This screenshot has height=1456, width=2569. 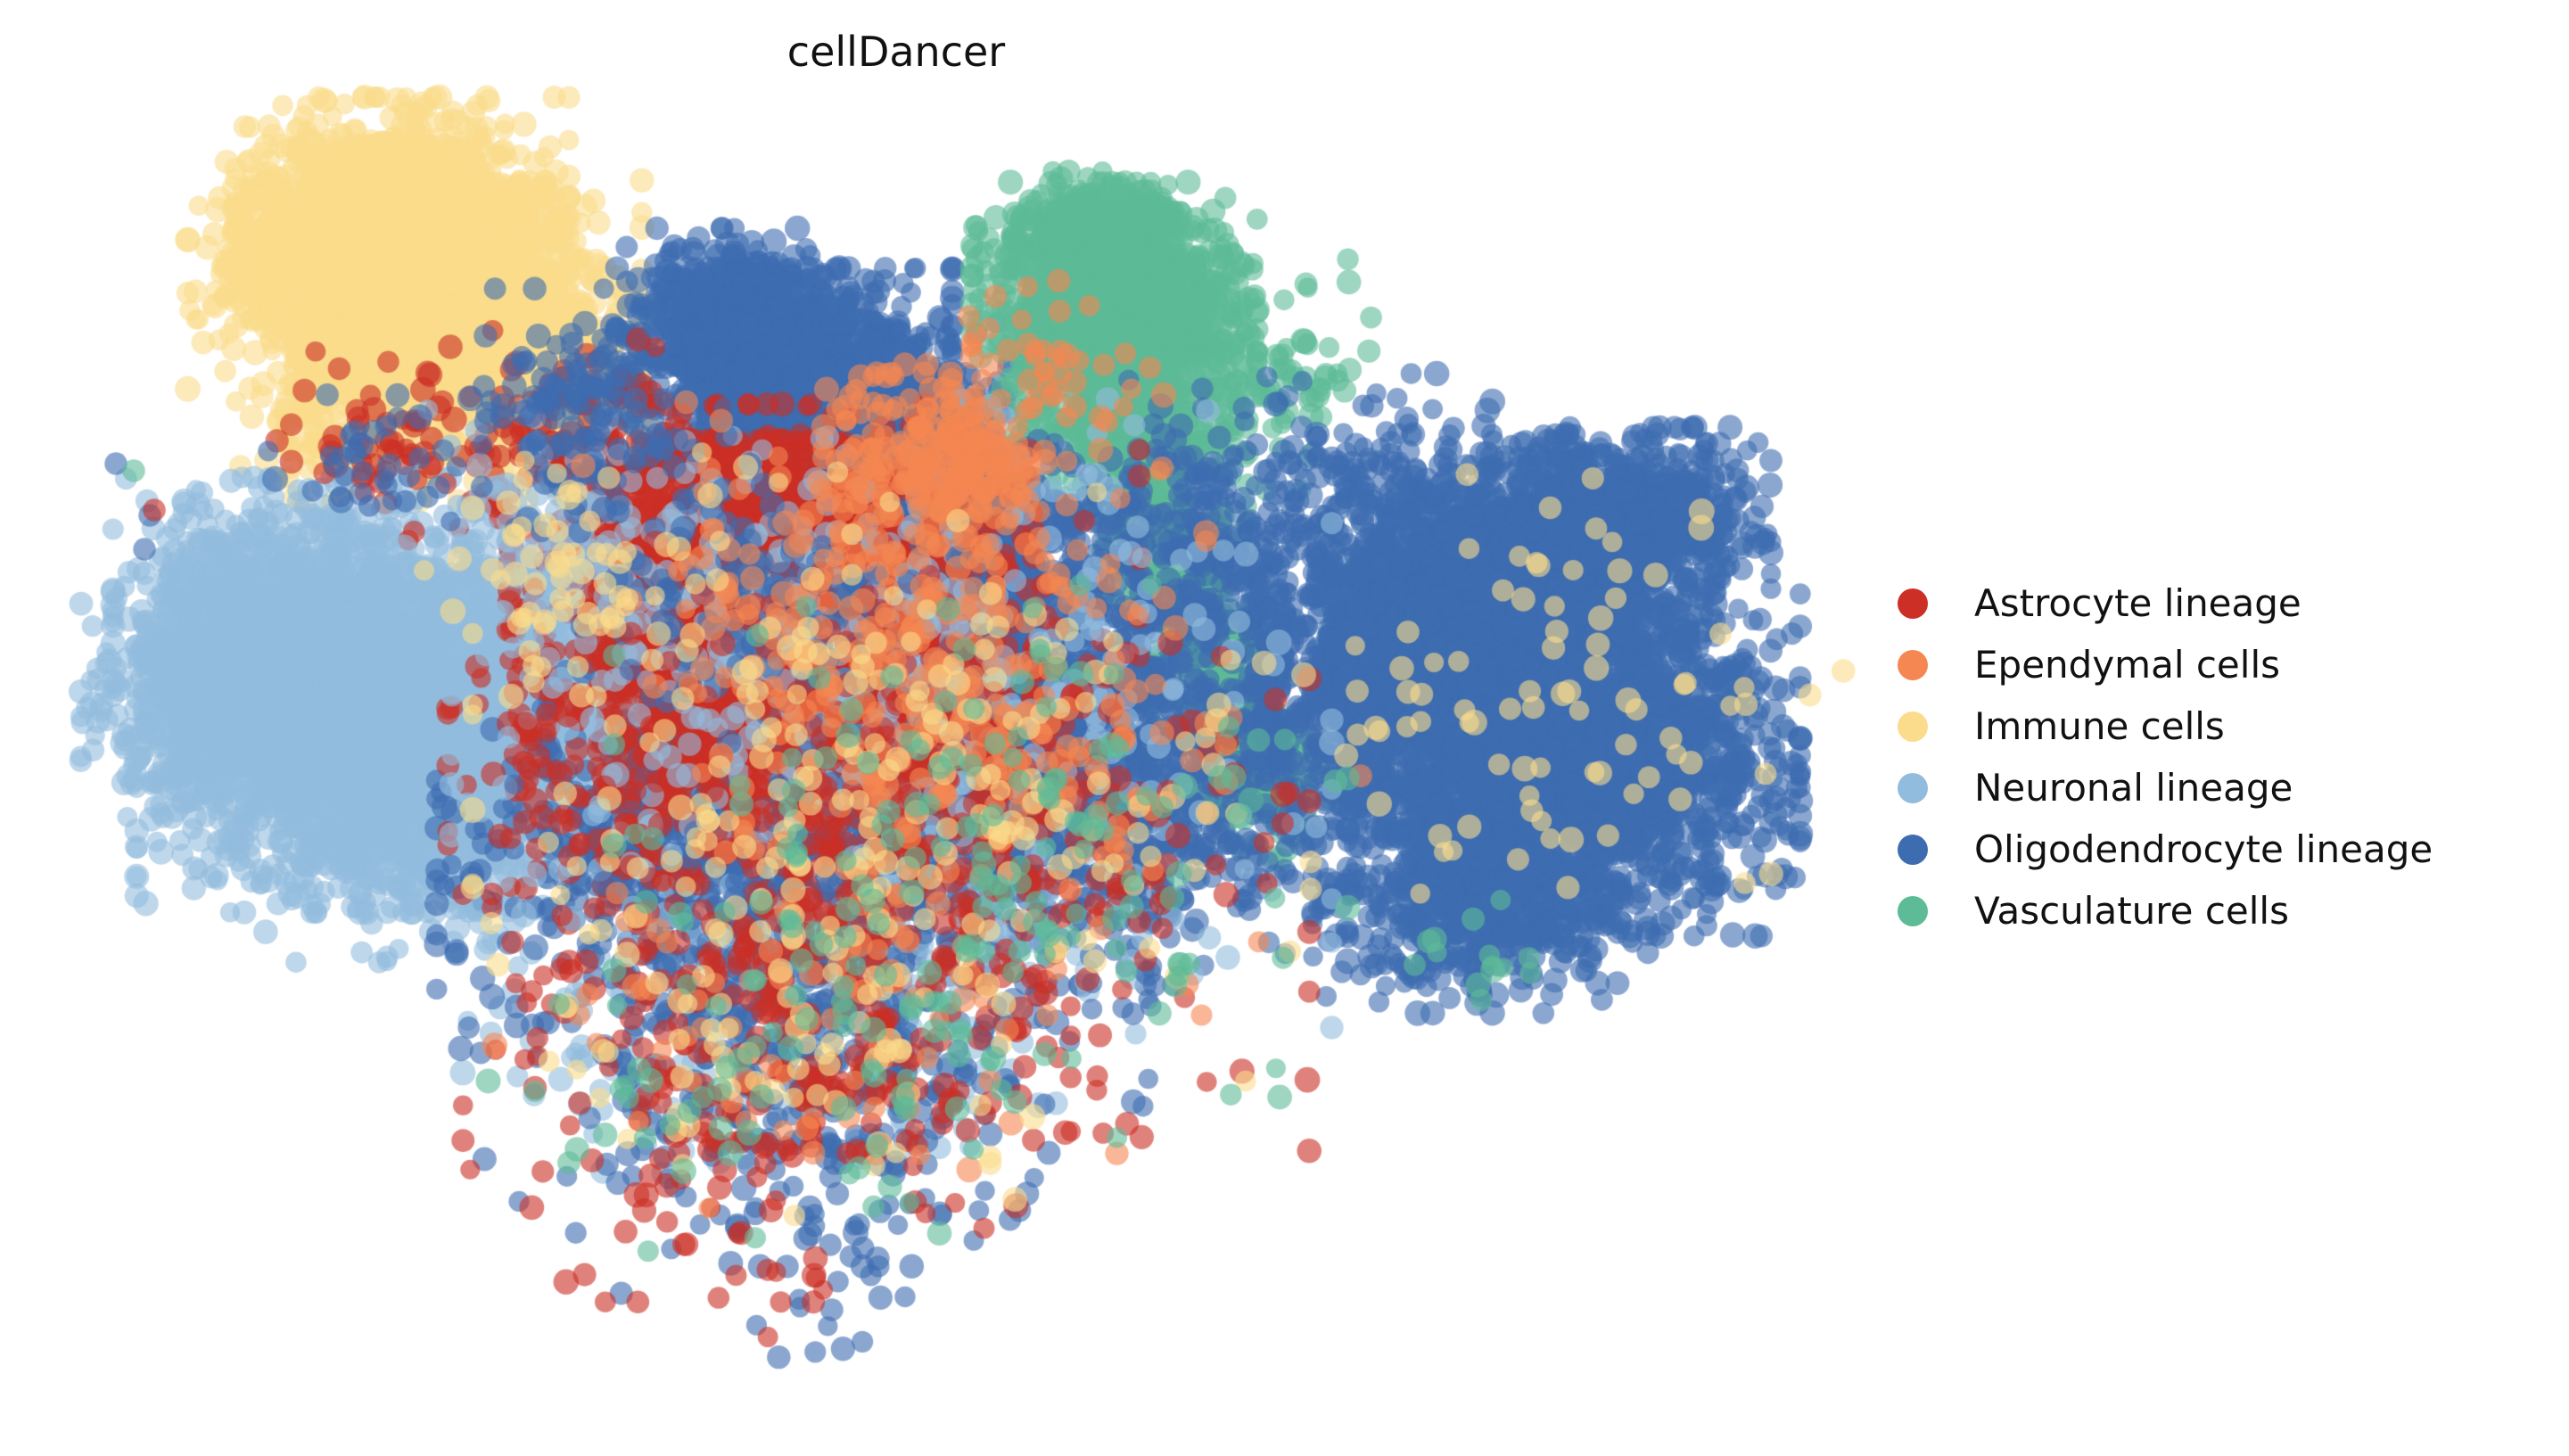 What do you see at coordinates (2203, 849) in the screenshot?
I see `legend-label: Oligodendrocyte lineage` at bounding box center [2203, 849].